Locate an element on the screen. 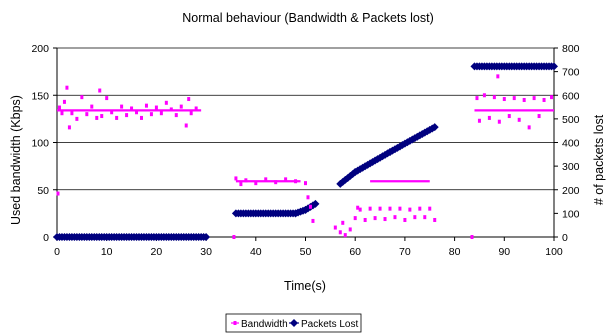 Image resolution: width=616 pixels, height=336 pixels. legend: Bandwidth Packets Lost is located at coordinates (293, 323).